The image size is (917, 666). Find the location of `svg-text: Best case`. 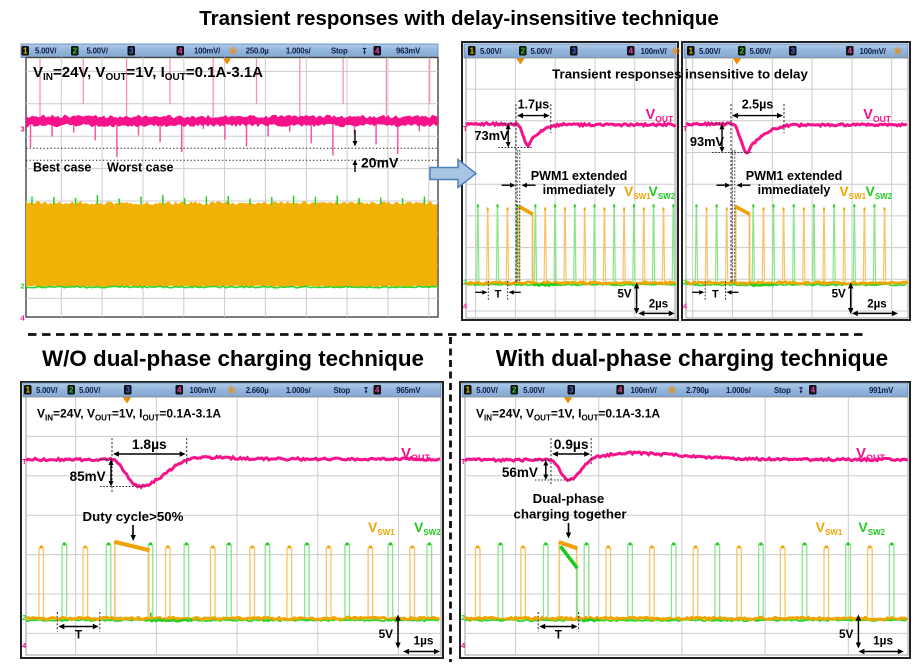

svg-text: Best case is located at coordinates (62, 168).